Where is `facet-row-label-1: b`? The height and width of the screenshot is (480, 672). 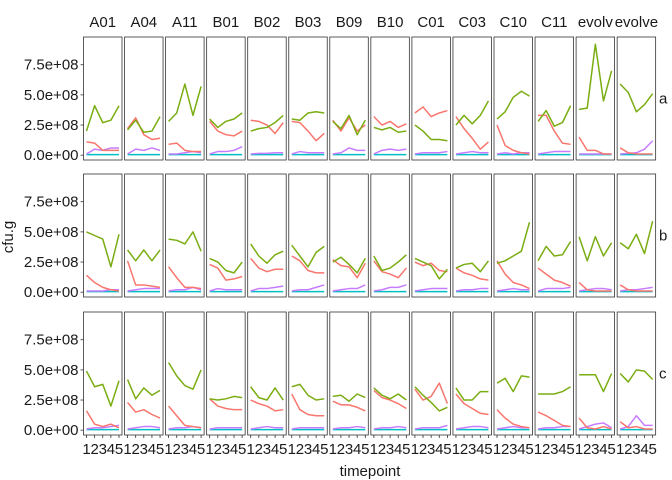 facet-row-label-1: b is located at coordinates (663, 236).